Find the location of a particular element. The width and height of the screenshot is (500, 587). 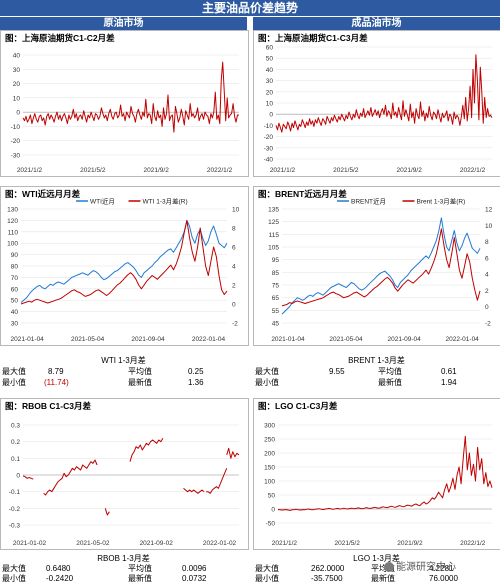

y-tick-label: 55 is located at coordinates (276, 311).